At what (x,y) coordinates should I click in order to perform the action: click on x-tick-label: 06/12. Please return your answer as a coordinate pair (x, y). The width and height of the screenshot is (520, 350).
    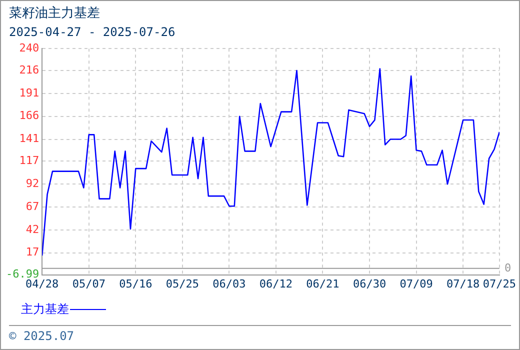
    Looking at the image, I should click on (276, 283).